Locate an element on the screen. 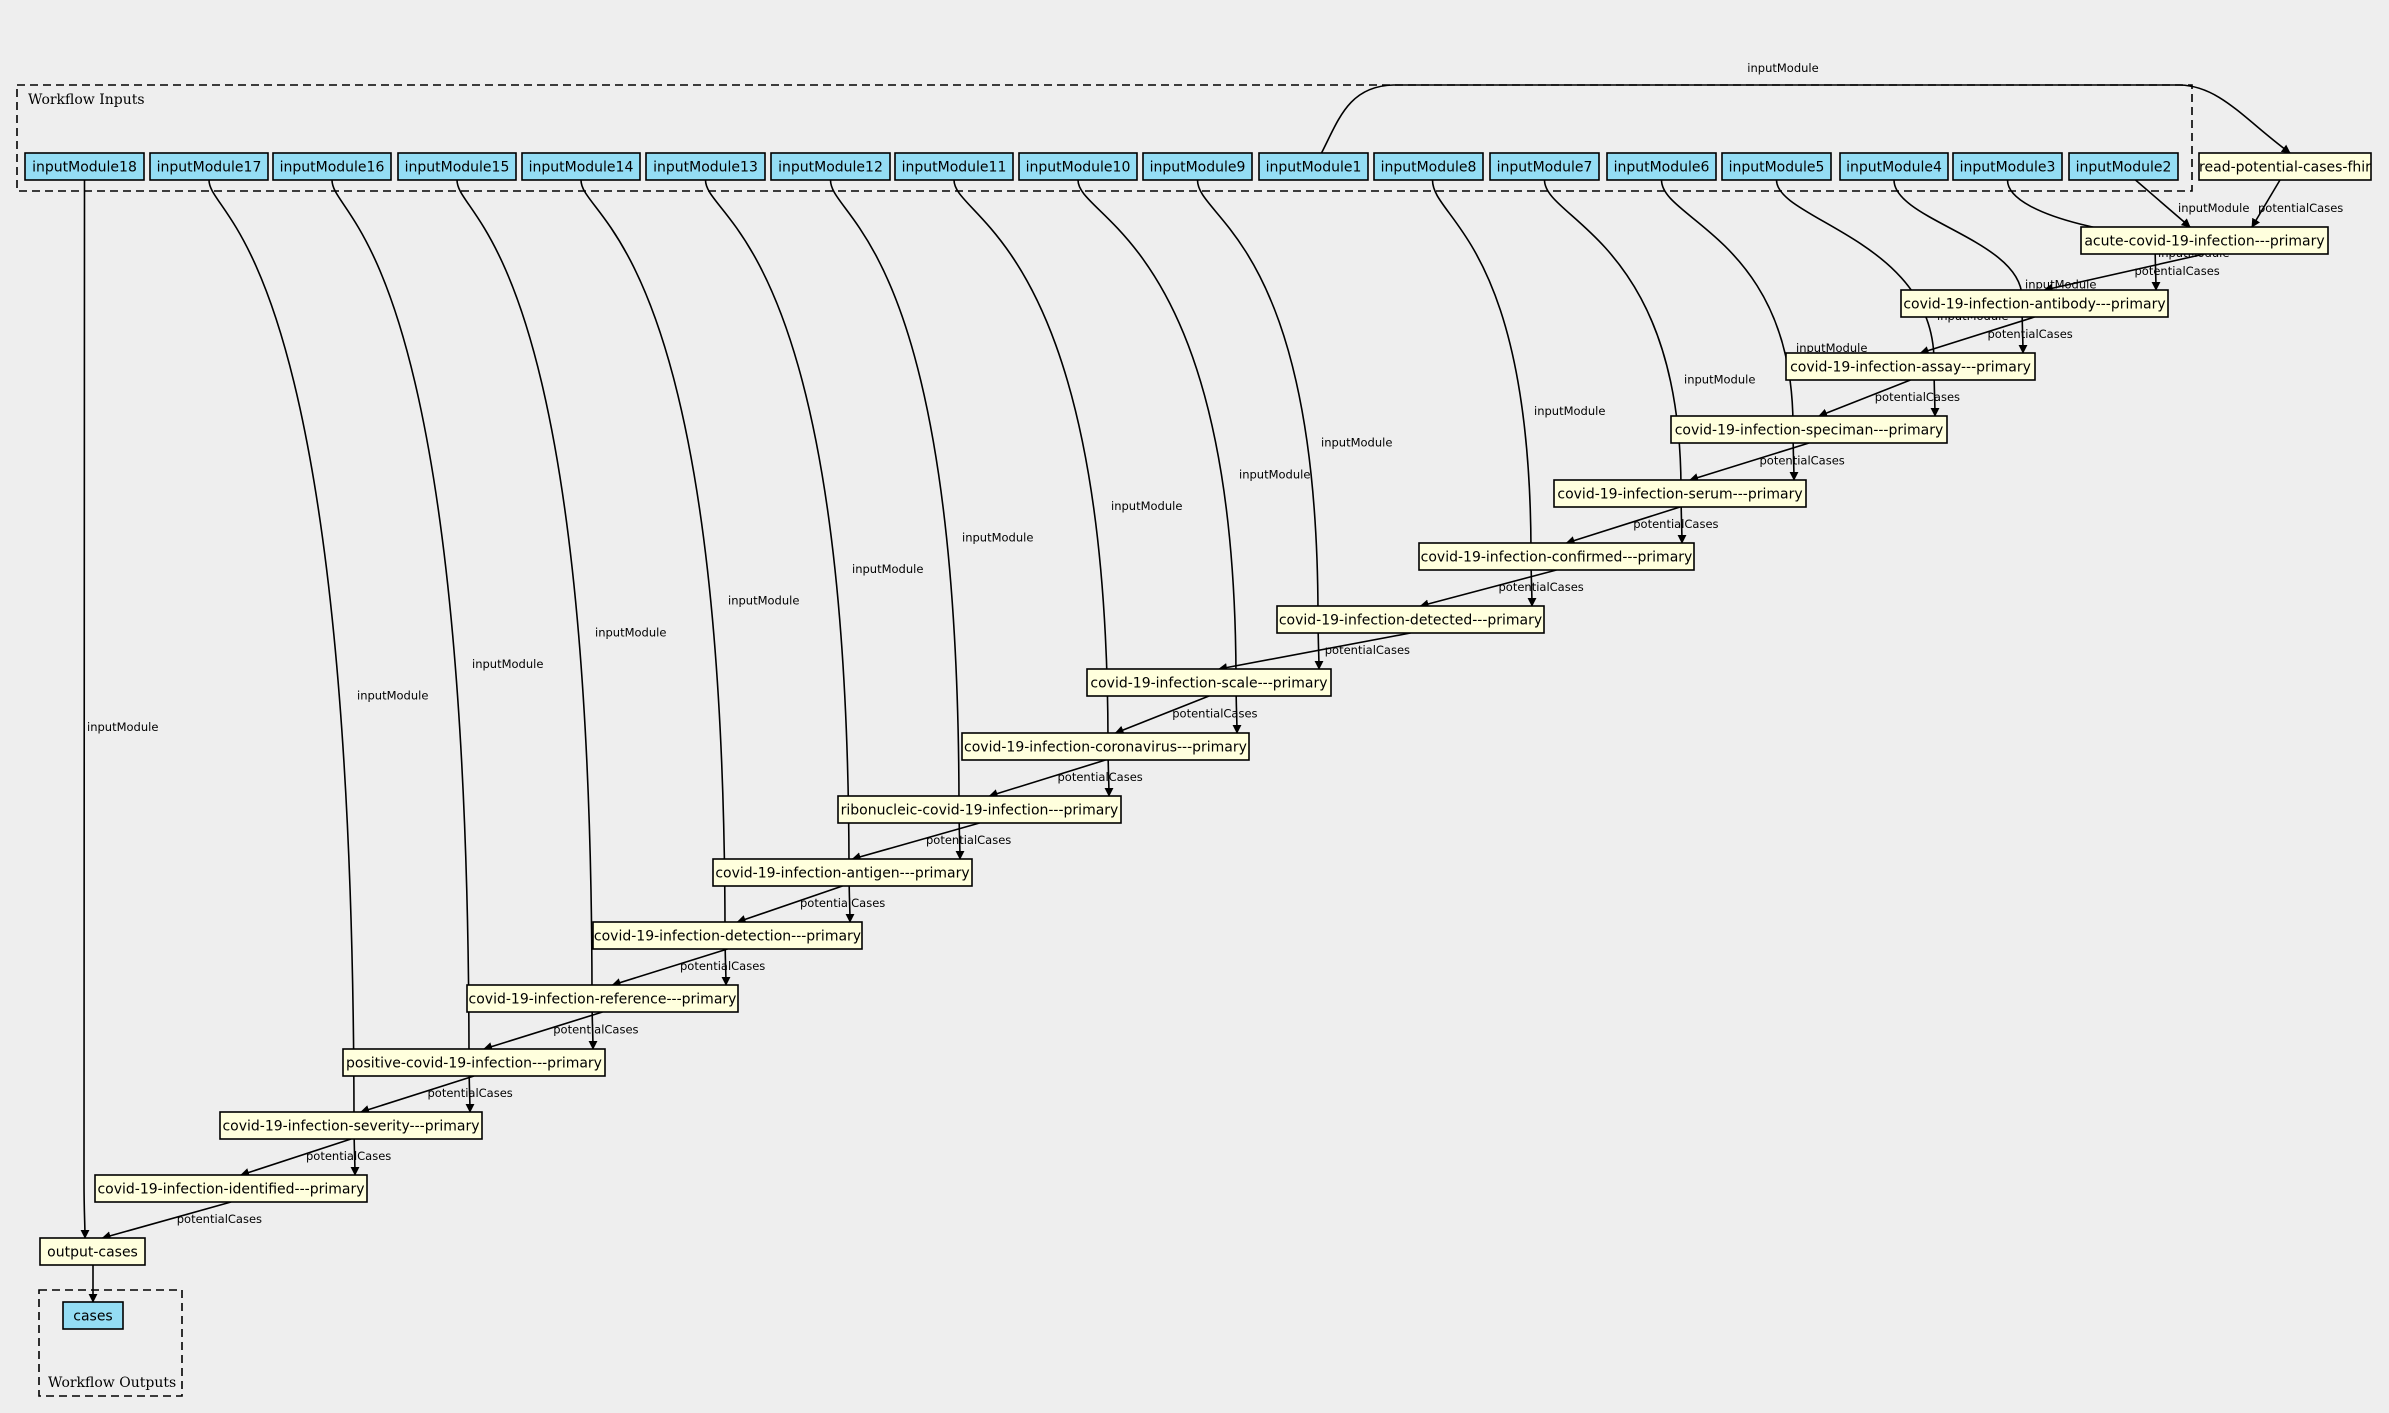  step-node-covid-19-infection-identified-primary: covid-19-infection-identified---primary is located at coordinates (231, 1188).